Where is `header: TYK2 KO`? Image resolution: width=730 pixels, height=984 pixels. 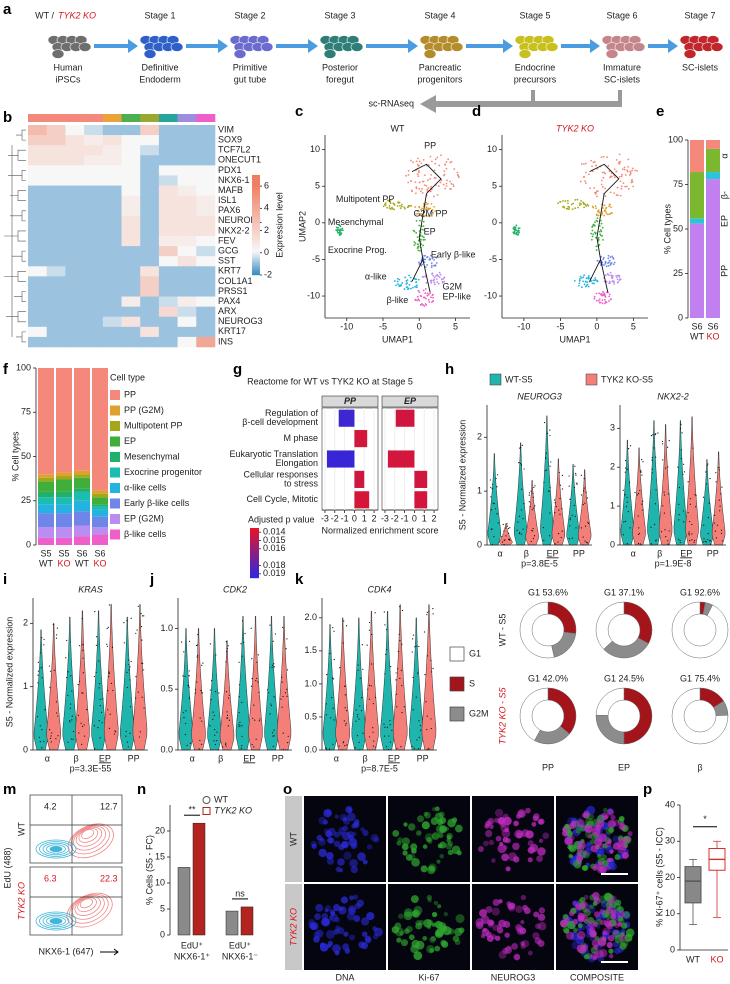 header: TYK2 KO is located at coordinates (77, 15).